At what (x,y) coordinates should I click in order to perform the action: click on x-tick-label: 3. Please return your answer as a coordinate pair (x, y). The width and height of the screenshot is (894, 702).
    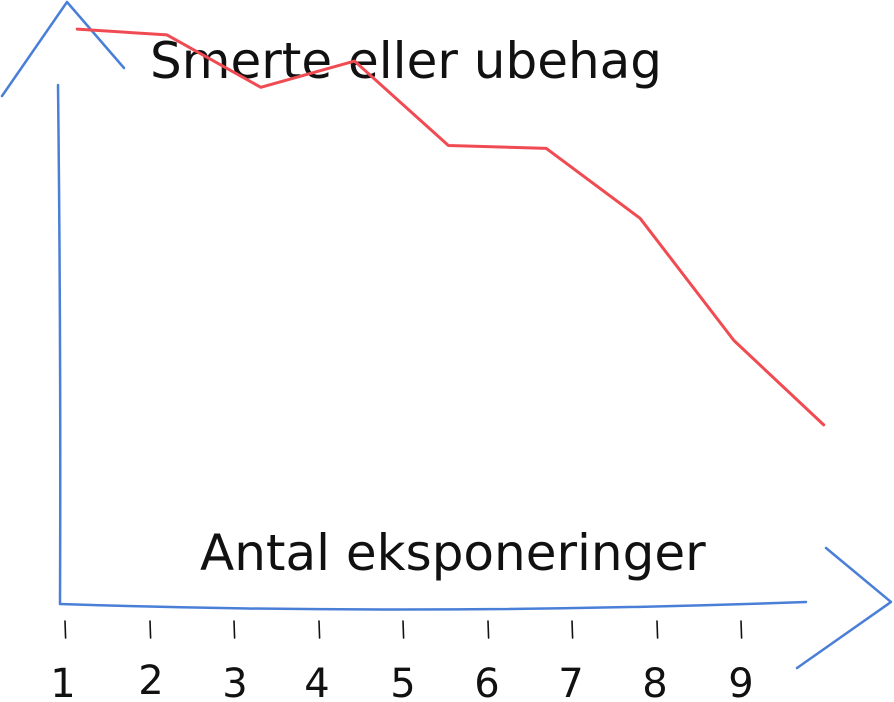
    Looking at the image, I should click on (234, 681).